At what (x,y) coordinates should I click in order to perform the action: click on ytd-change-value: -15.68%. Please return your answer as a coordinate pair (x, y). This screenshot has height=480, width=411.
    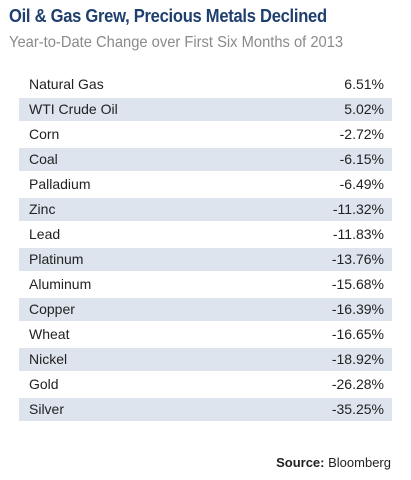
    Looking at the image, I should click on (357, 284).